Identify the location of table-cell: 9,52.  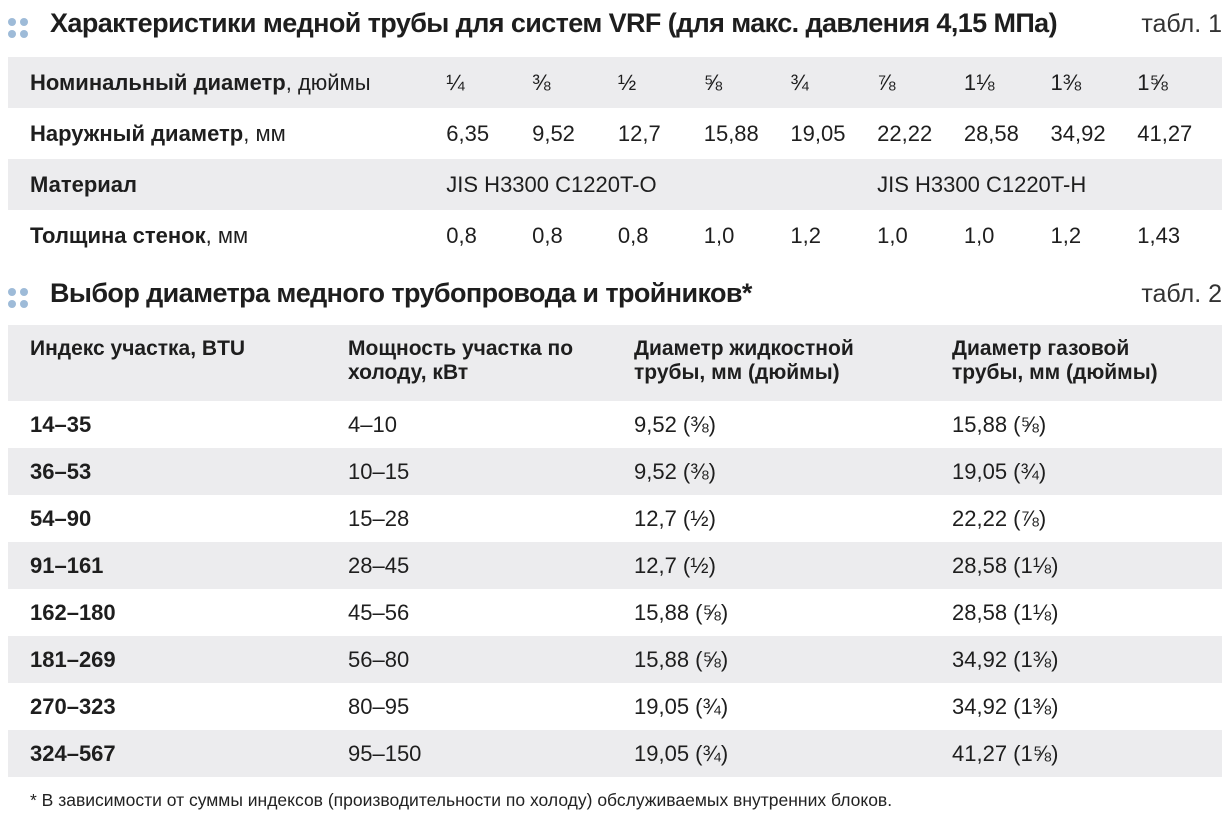
(553, 133).